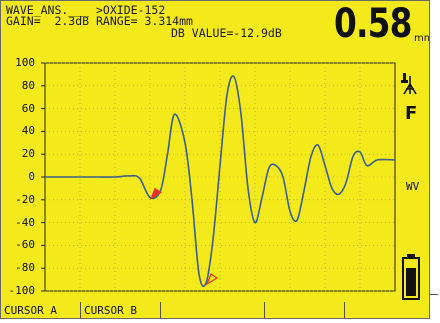  Describe the element at coordinates (411, 277) in the screenshot. I see `battery-icon` at that location.